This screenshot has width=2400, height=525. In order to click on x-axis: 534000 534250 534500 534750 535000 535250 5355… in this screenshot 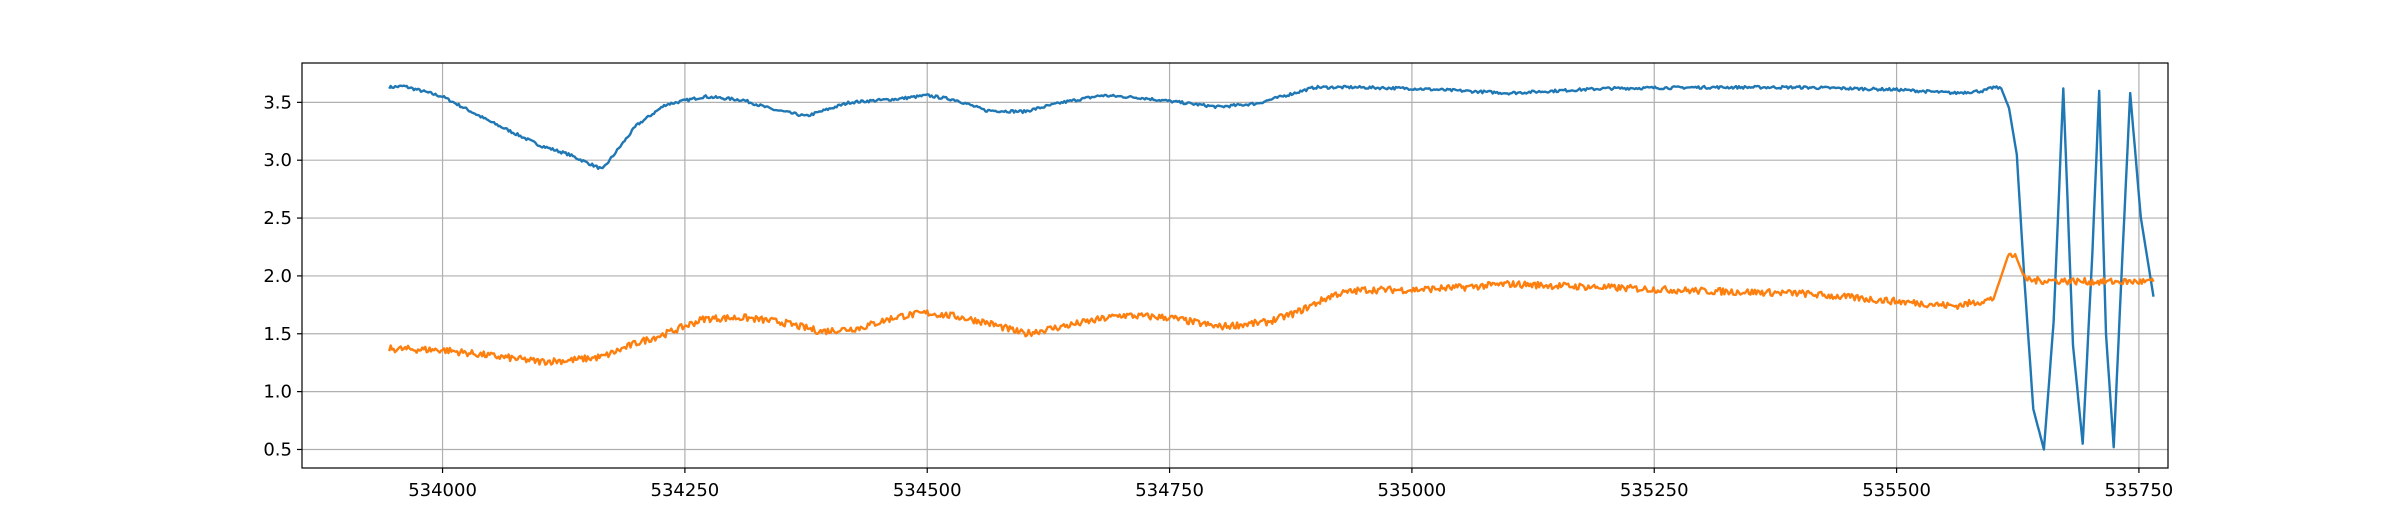, I will do `click(1290, 484)`.